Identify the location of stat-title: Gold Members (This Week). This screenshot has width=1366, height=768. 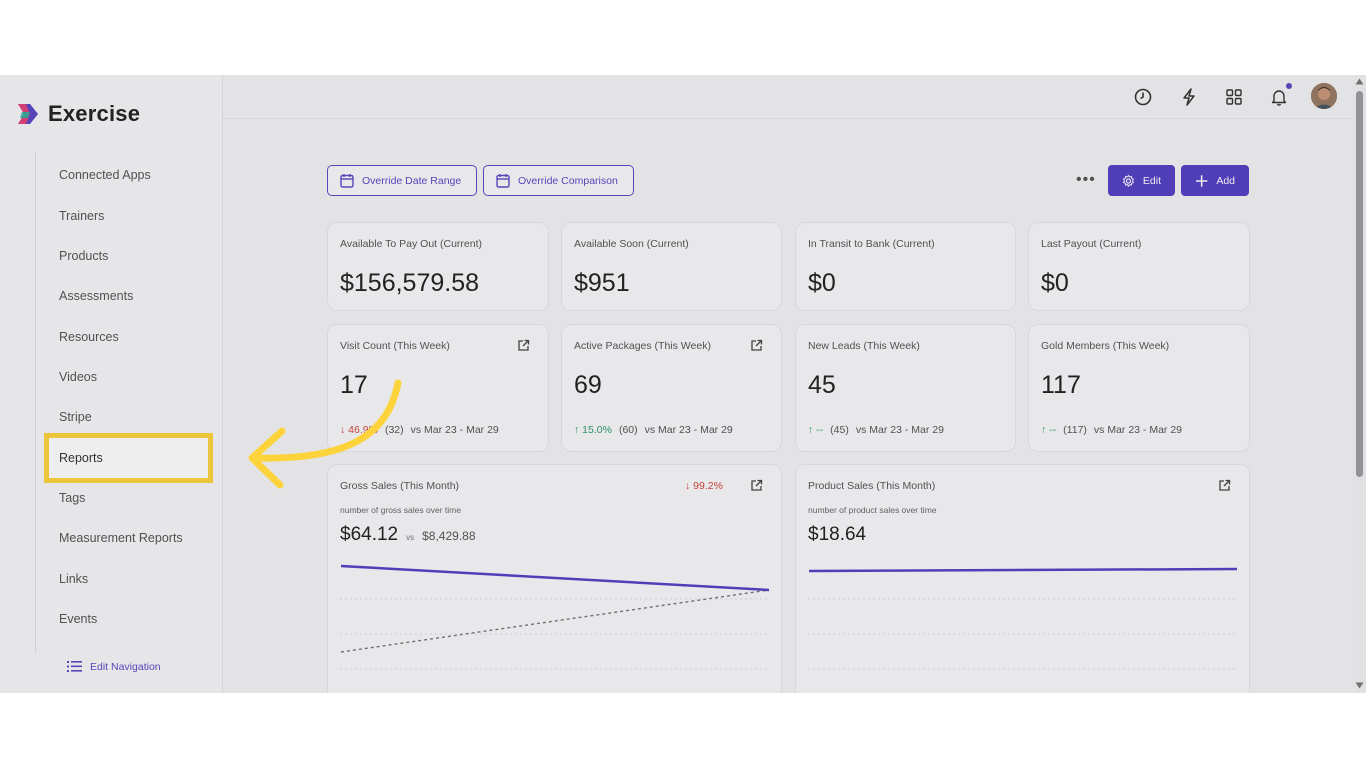
(1105, 346).